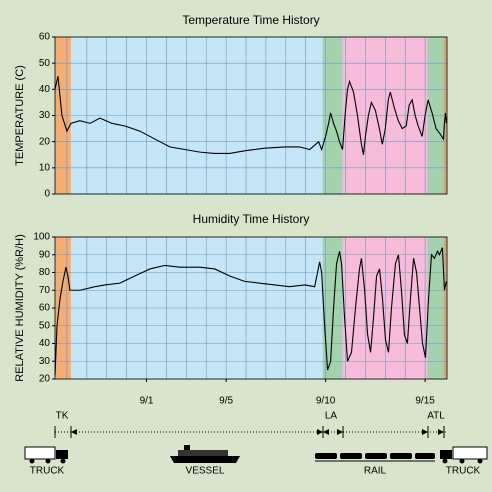  I want to click on x-tick-label: 9/15, so click(425, 401).